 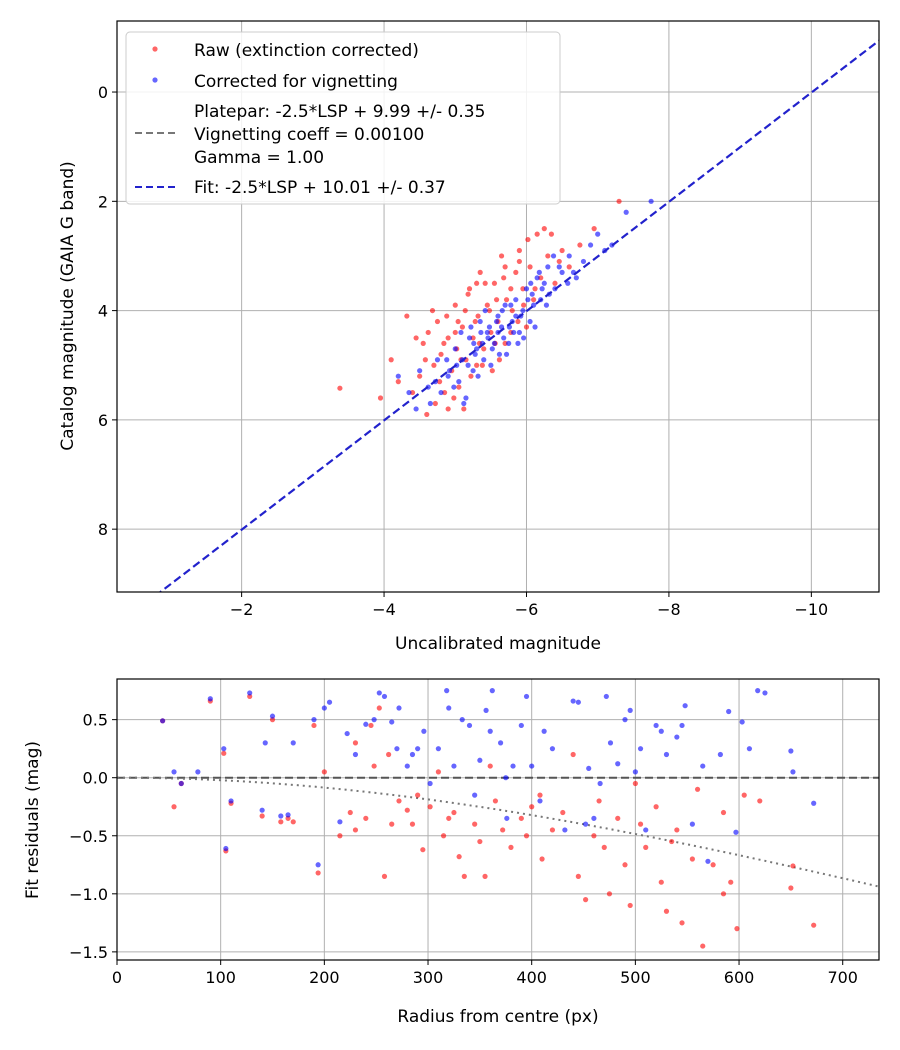 What do you see at coordinates (220, 977) in the screenshot?
I see `x-tick-label: 100` at bounding box center [220, 977].